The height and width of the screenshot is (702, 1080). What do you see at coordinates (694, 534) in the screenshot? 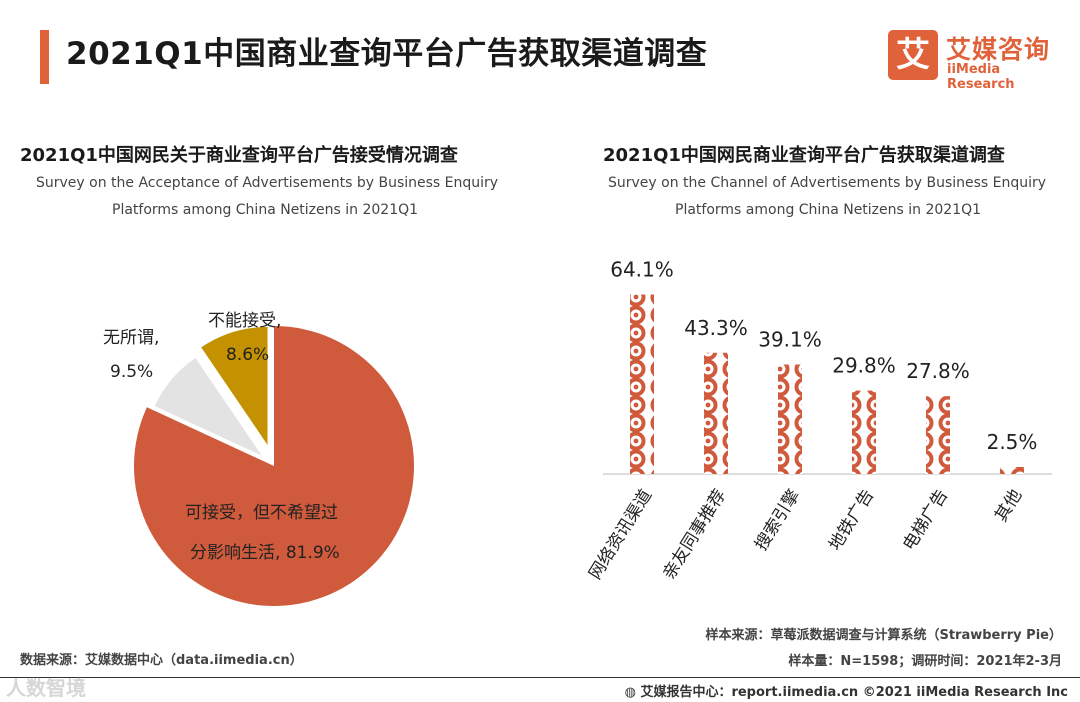
I see `bar-category-label-2: 亲友同事推荐` at bounding box center [694, 534].